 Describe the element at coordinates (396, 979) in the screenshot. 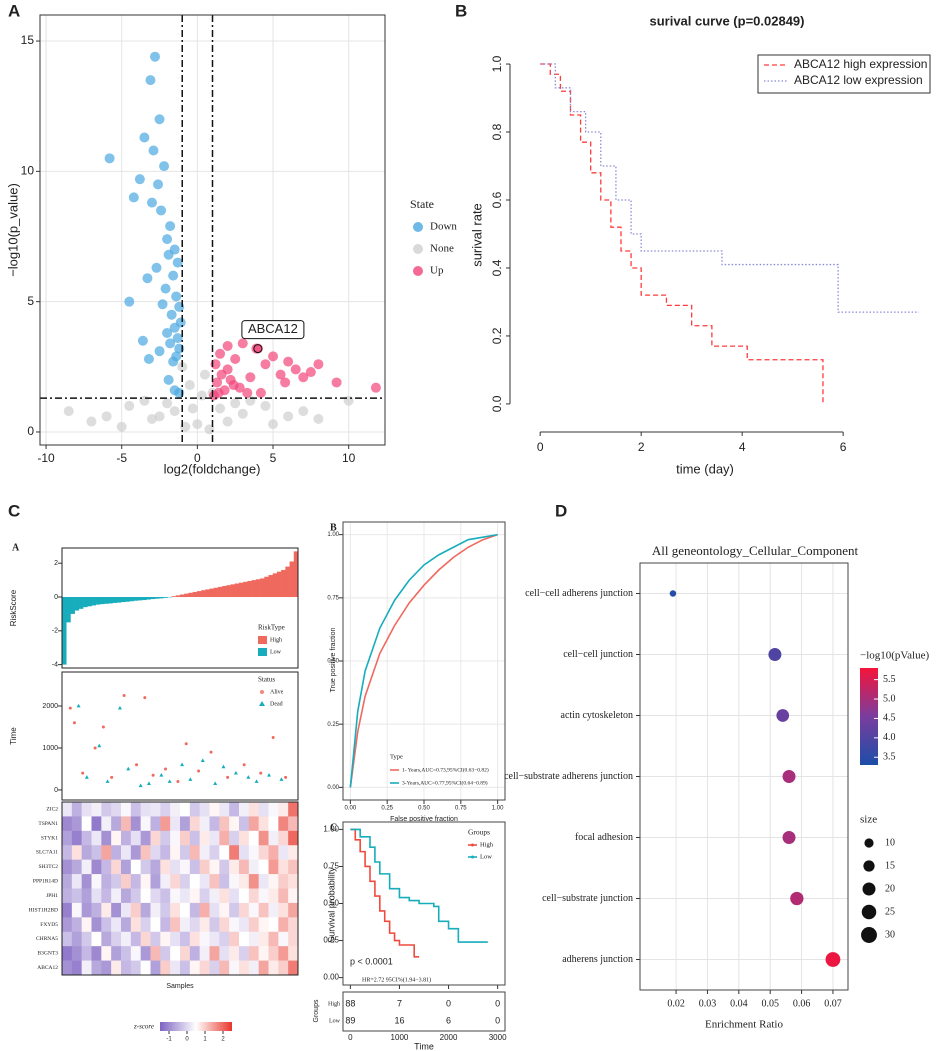

I see `hazard-ratio: HR=2.72 95CI%(1.94−3.81)` at that location.